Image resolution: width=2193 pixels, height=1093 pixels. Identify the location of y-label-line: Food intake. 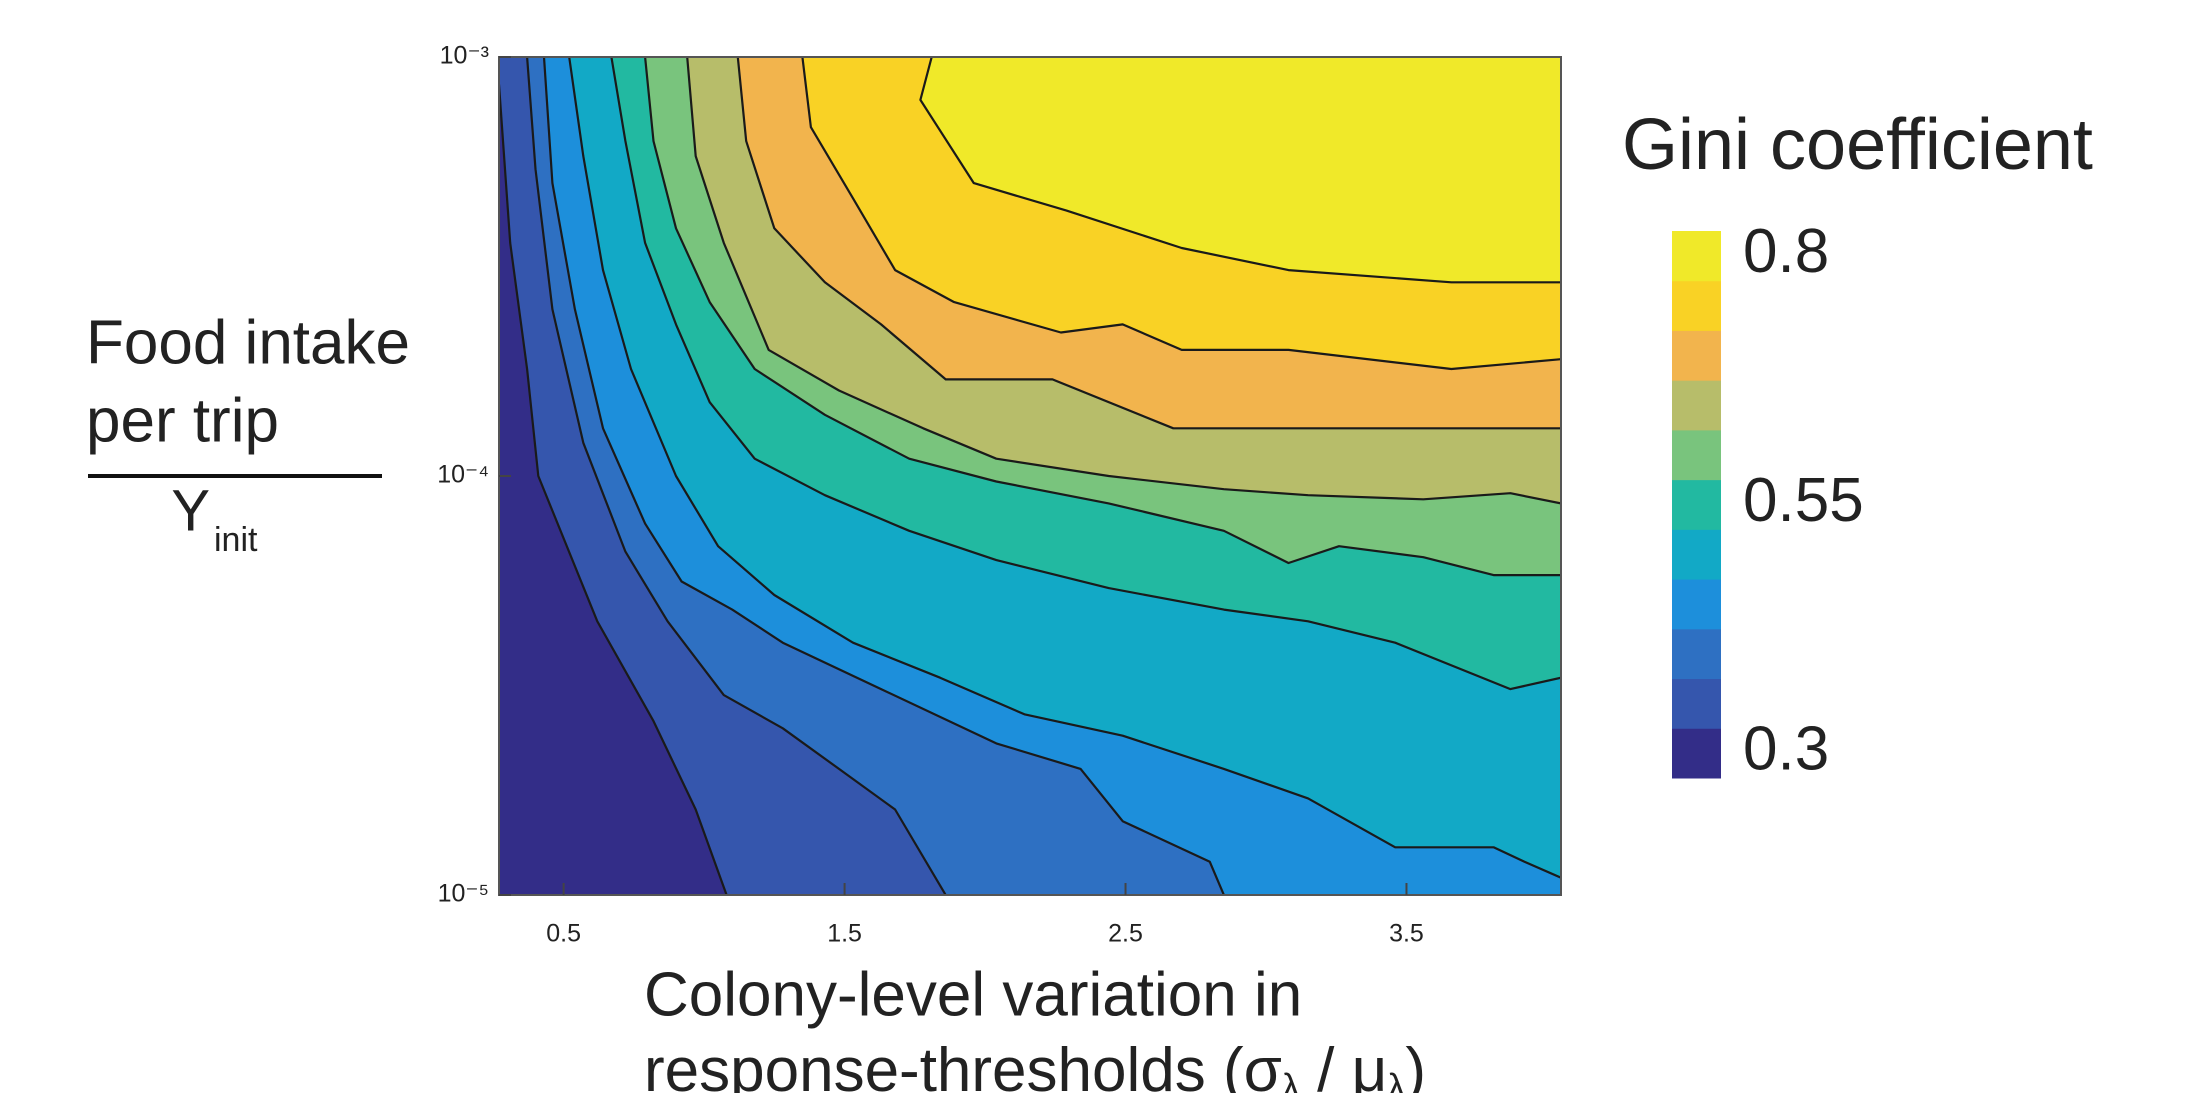
(248, 342).